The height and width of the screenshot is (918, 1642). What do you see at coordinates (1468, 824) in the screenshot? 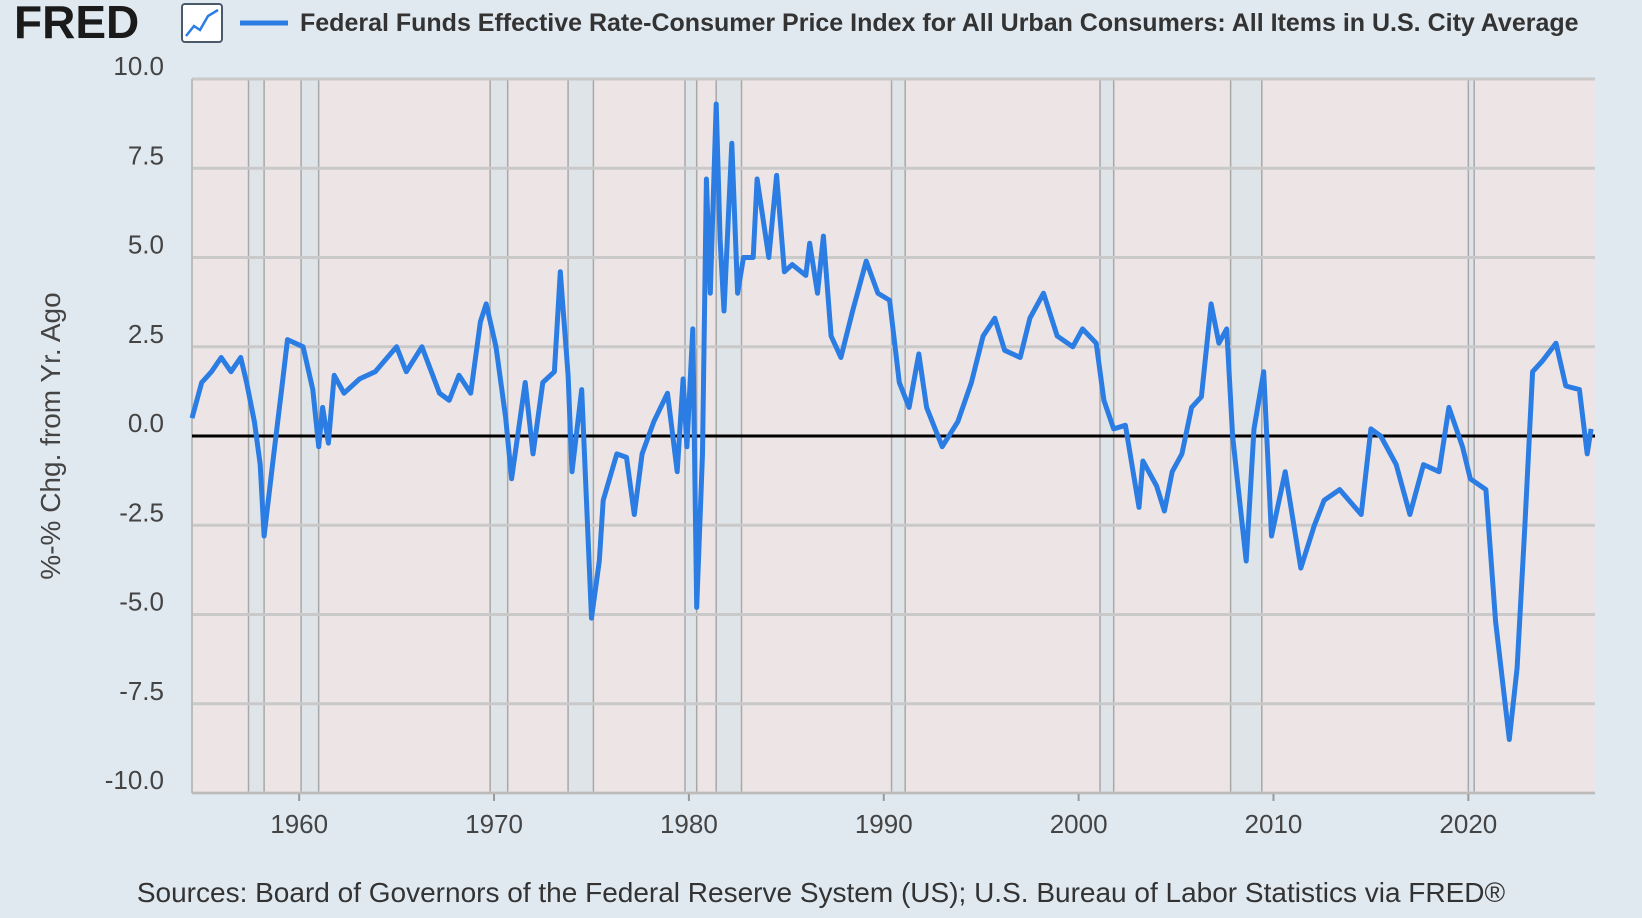
I see `x-tick-label: 2020` at bounding box center [1468, 824].